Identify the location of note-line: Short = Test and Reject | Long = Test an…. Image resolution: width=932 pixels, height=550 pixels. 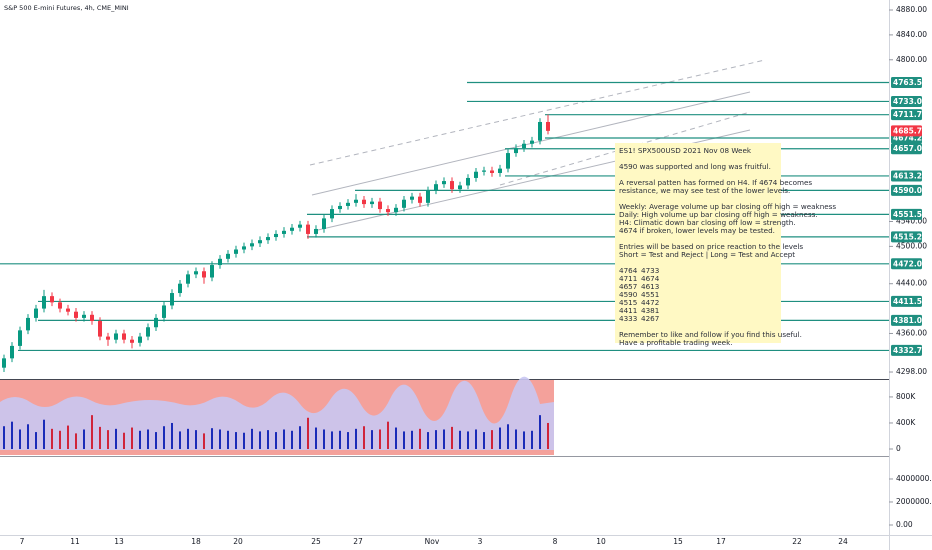
(707, 254).